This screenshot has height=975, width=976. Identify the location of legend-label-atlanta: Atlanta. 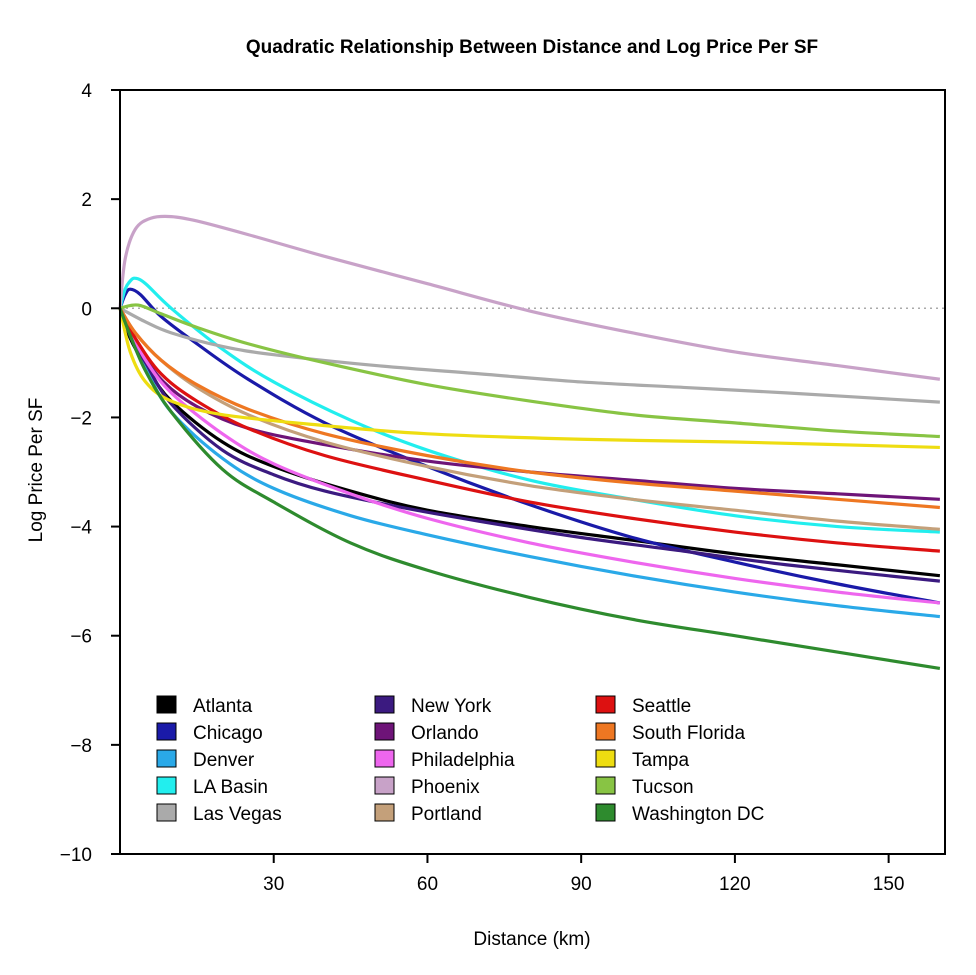
(223, 706).